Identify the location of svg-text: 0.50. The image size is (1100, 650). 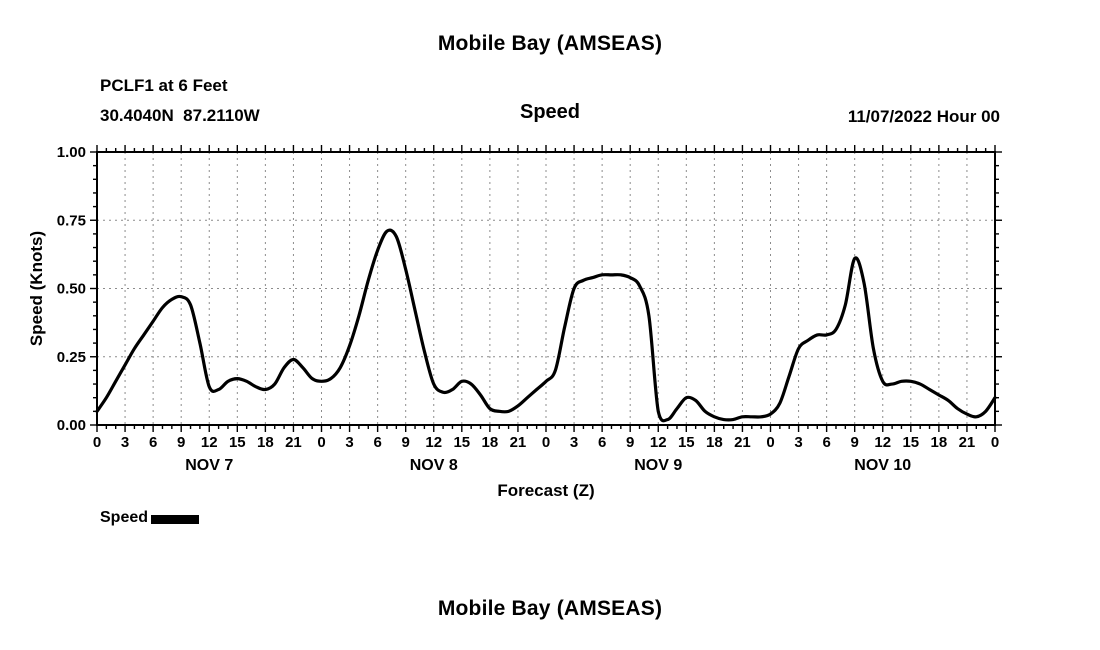
(71, 289).